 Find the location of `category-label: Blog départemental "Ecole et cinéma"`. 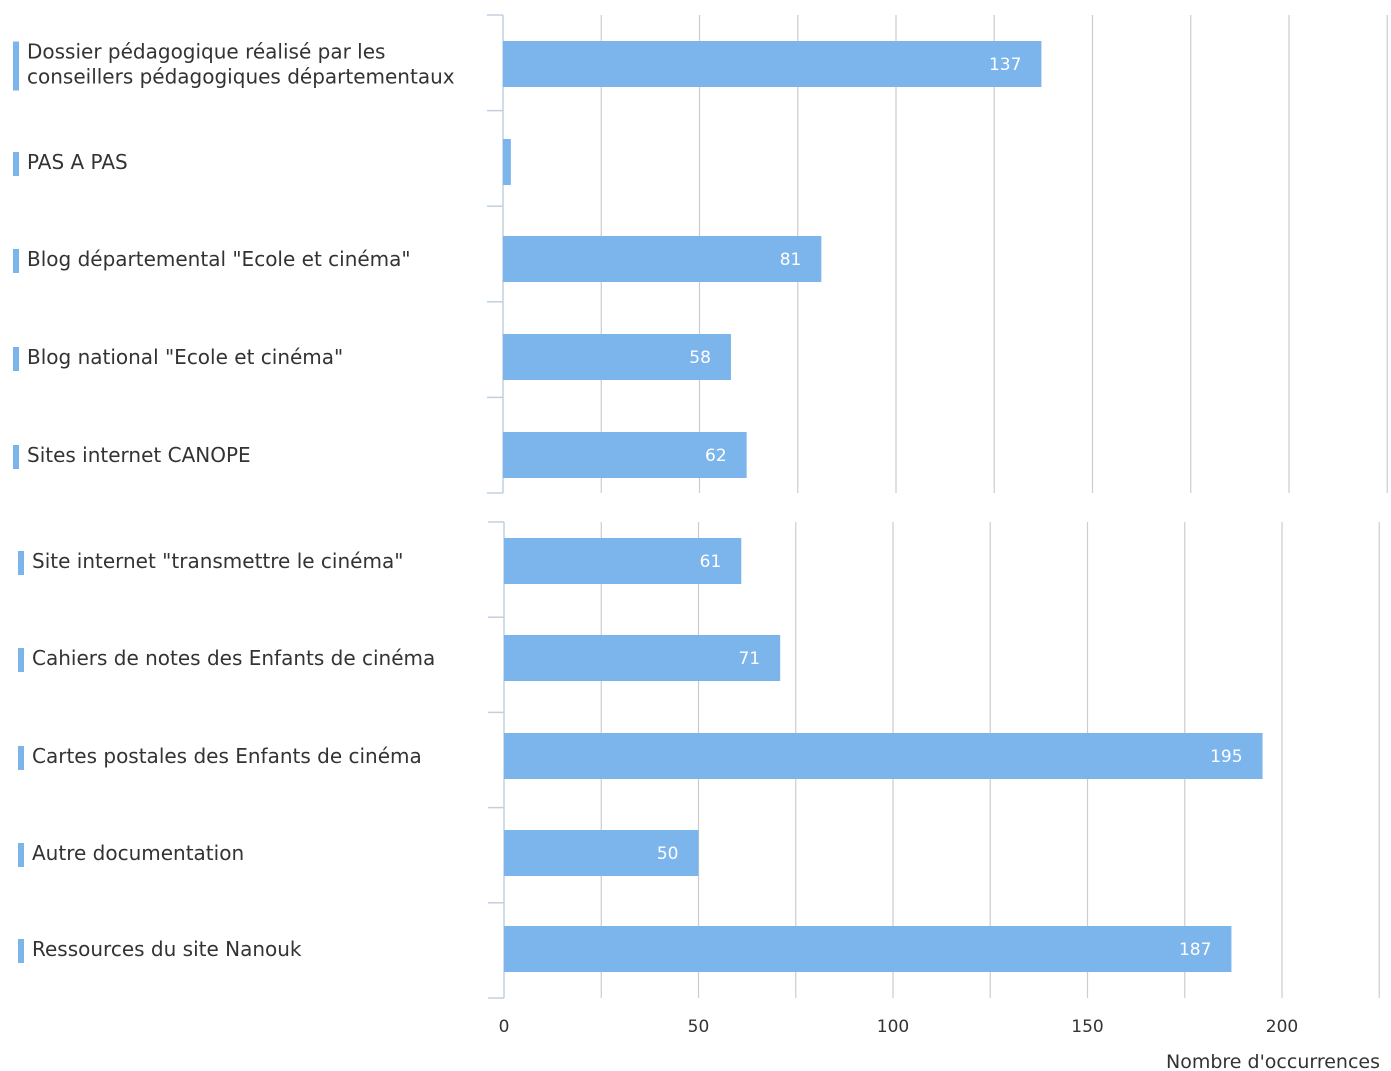

category-label: Blog départemental "Ecole et cinéma" is located at coordinates (219, 259).